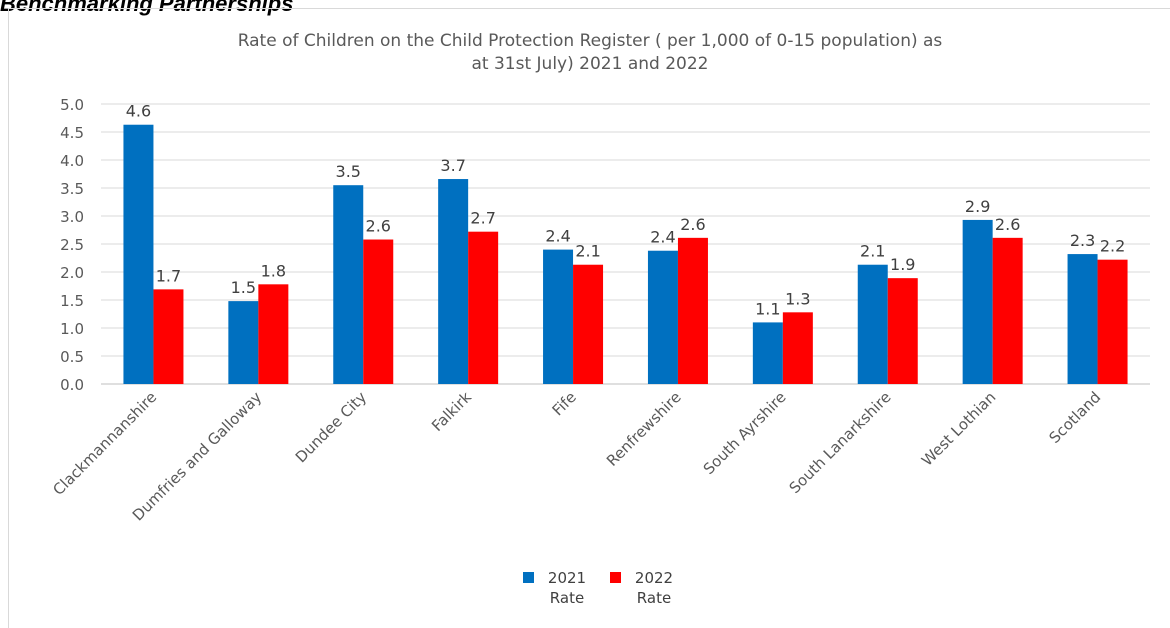  Describe the element at coordinates (482, 218) in the screenshot. I see `data-label: 2.7` at that location.